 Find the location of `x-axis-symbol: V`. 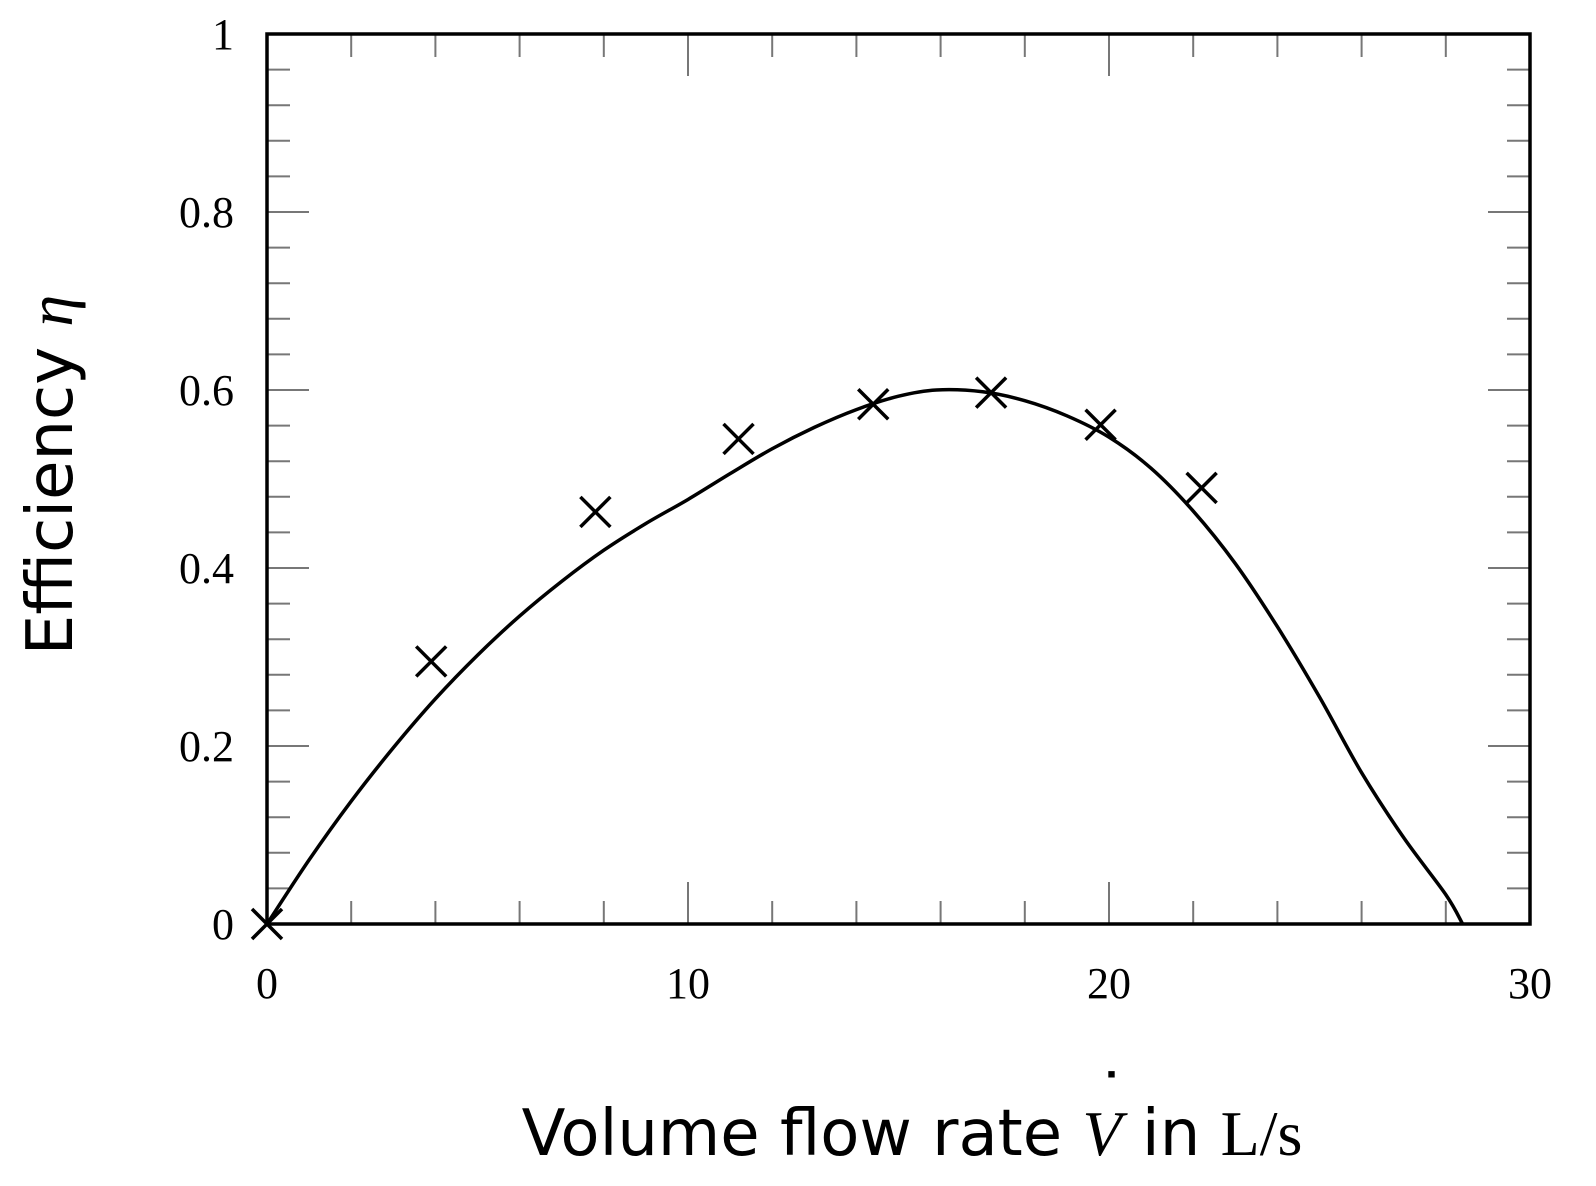

x-axis-symbol: V is located at coordinates (1105, 1133).